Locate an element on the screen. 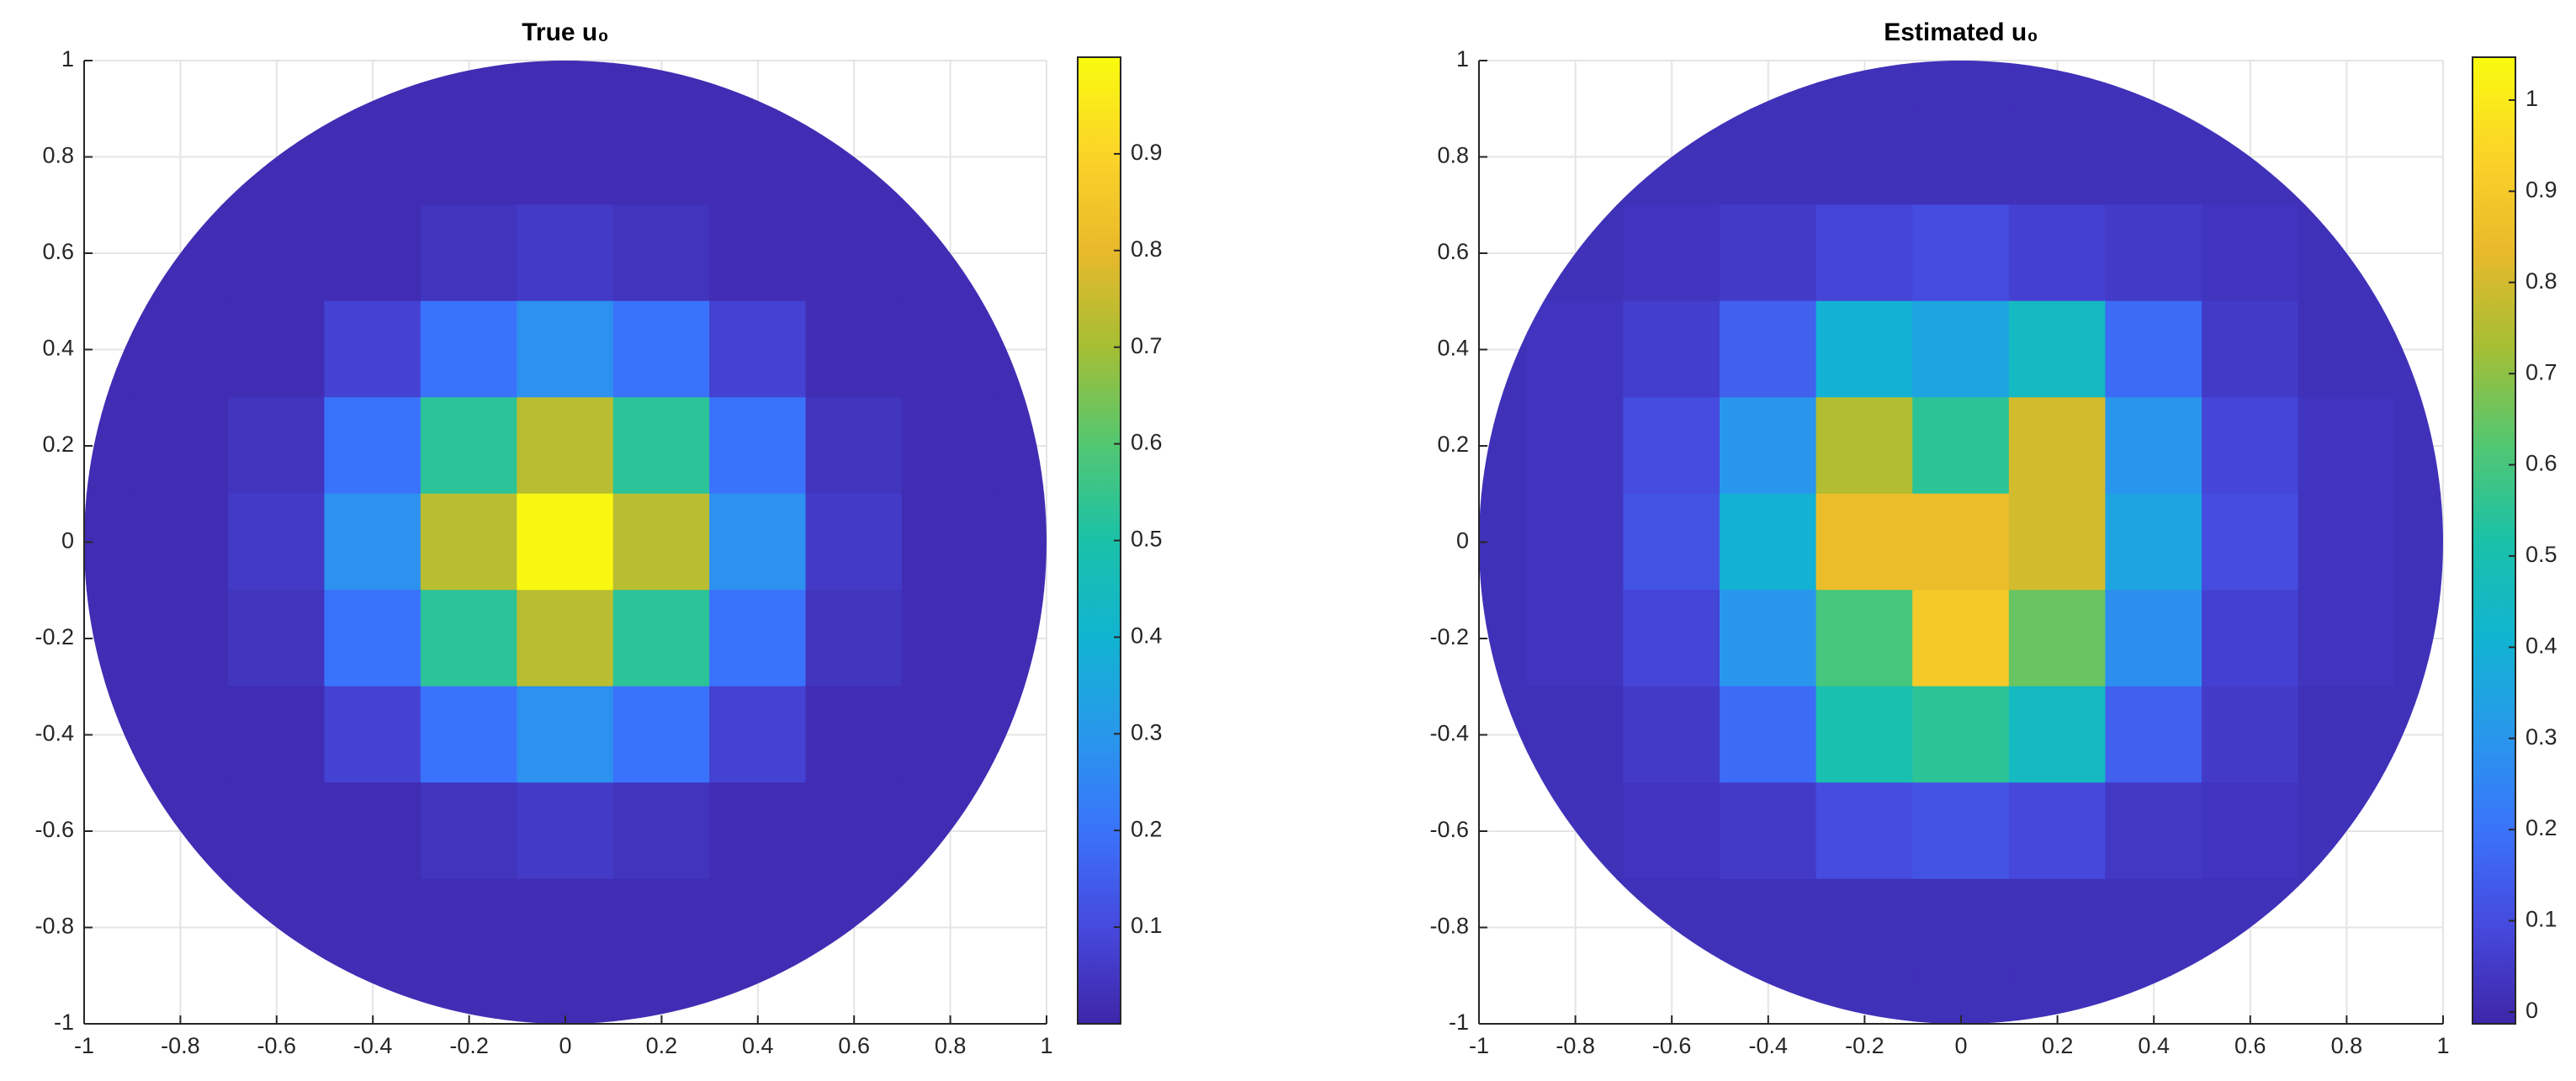  colorbar-tick-label: 0.9 is located at coordinates (2541, 189).